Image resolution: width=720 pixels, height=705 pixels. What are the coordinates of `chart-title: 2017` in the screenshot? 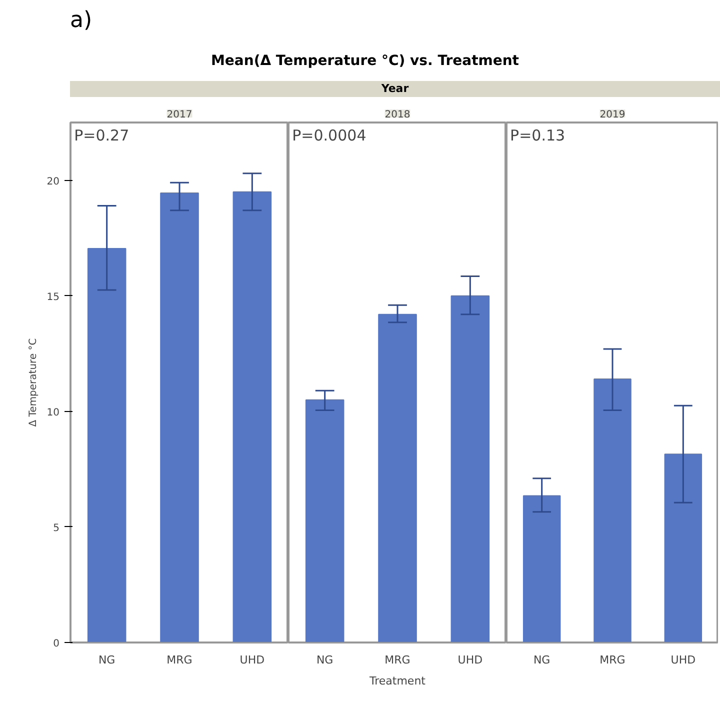 It's located at (179, 114).